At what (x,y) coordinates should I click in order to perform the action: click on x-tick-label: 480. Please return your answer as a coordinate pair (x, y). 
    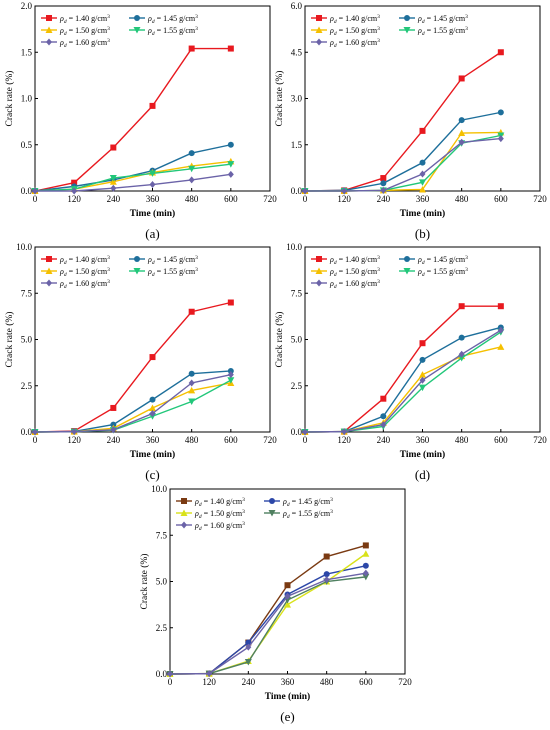
    Looking at the image, I should click on (462, 440).